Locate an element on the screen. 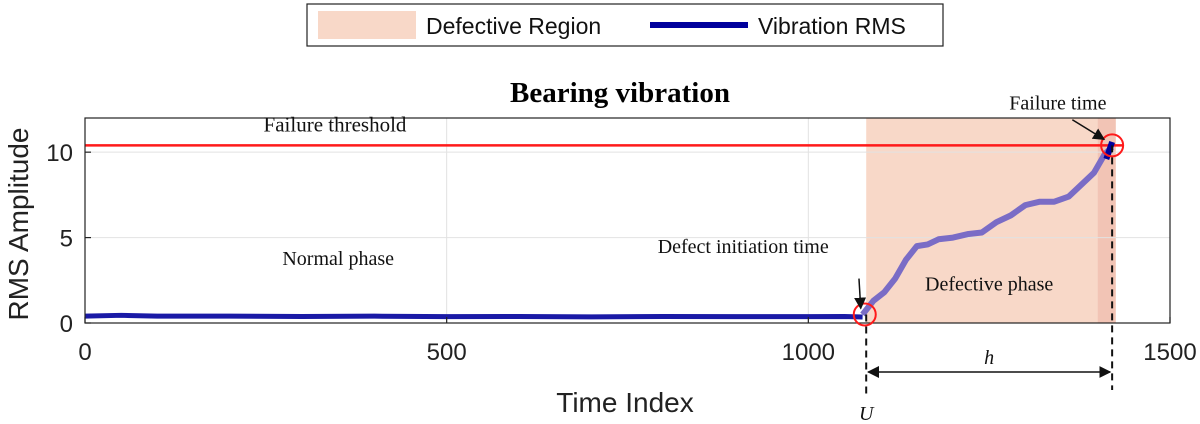 This screenshot has height=424, width=1200. series-line-defective is located at coordinates (987, 230).